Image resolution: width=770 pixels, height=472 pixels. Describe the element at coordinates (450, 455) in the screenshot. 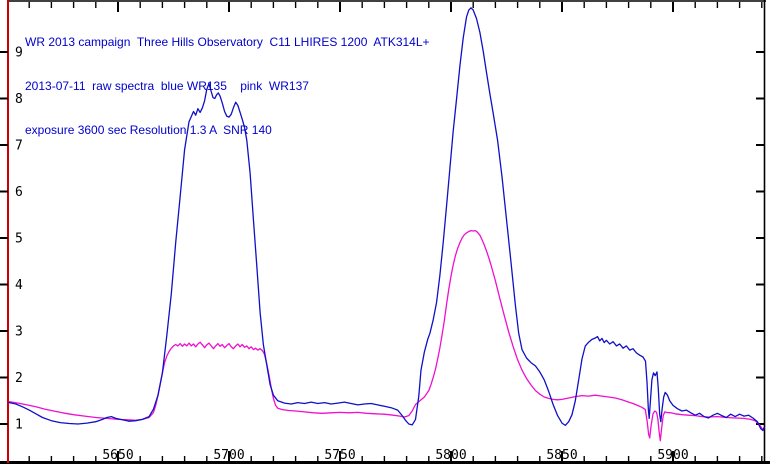

I see `x-tick-label: 5800` at that location.